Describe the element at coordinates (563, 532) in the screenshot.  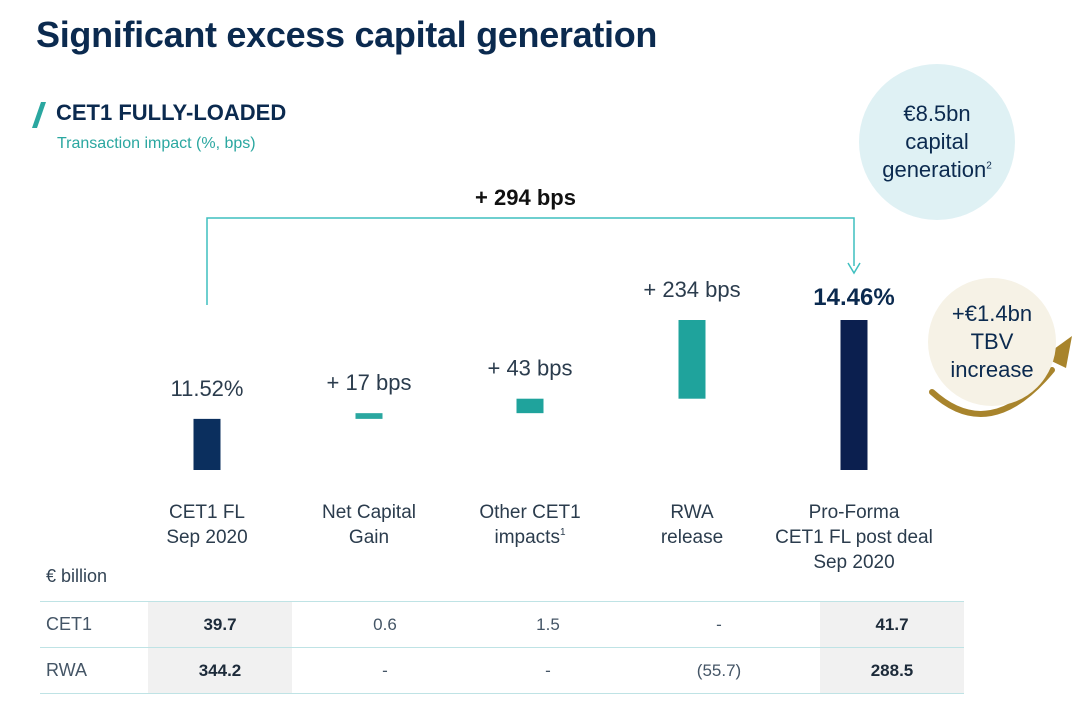
I see `category-footnote-2: 1` at that location.